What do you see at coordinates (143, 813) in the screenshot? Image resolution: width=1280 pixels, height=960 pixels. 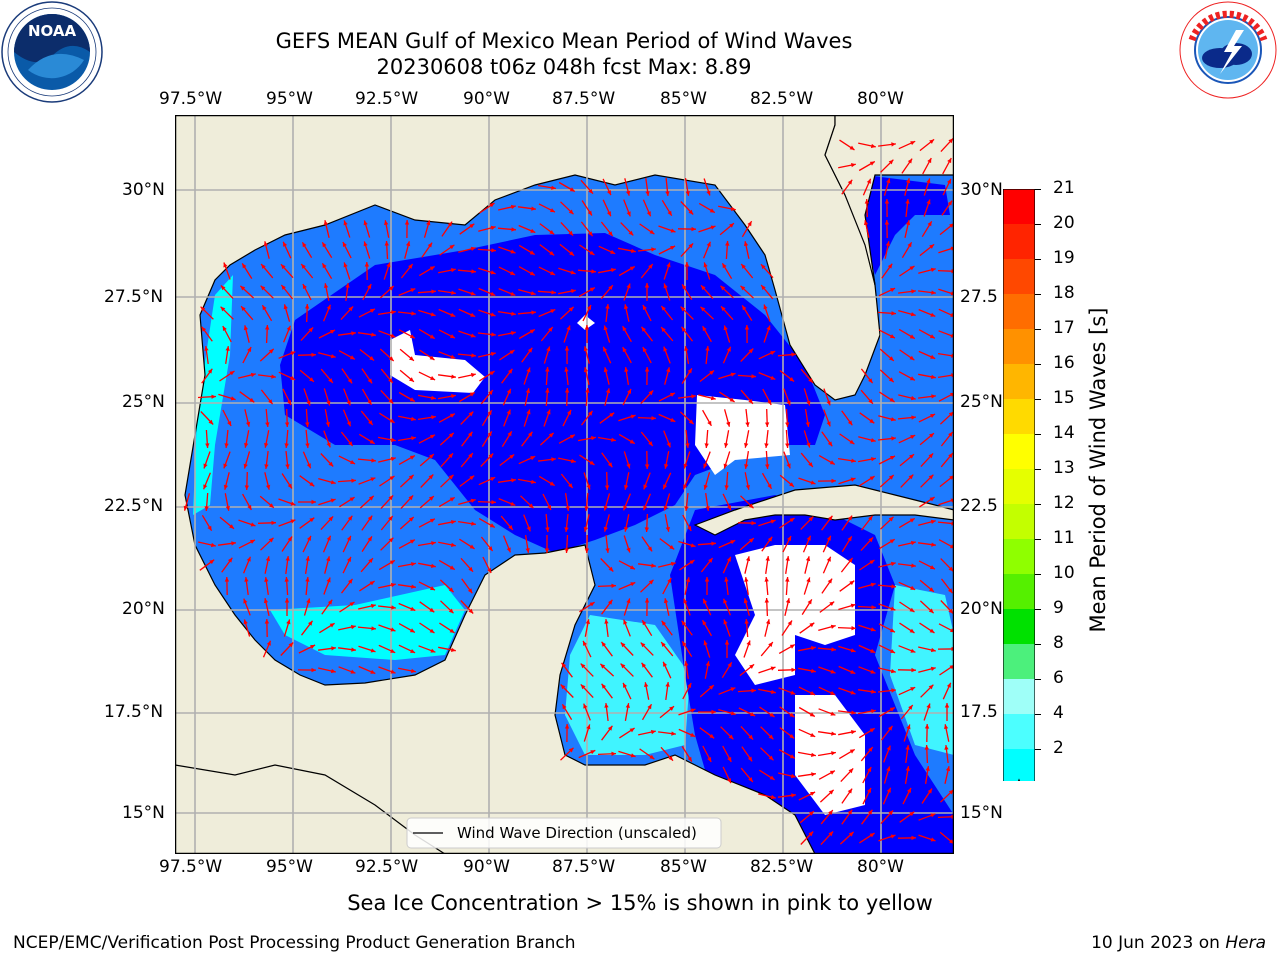 I see `lat-tick-left: 15°N` at bounding box center [143, 813].